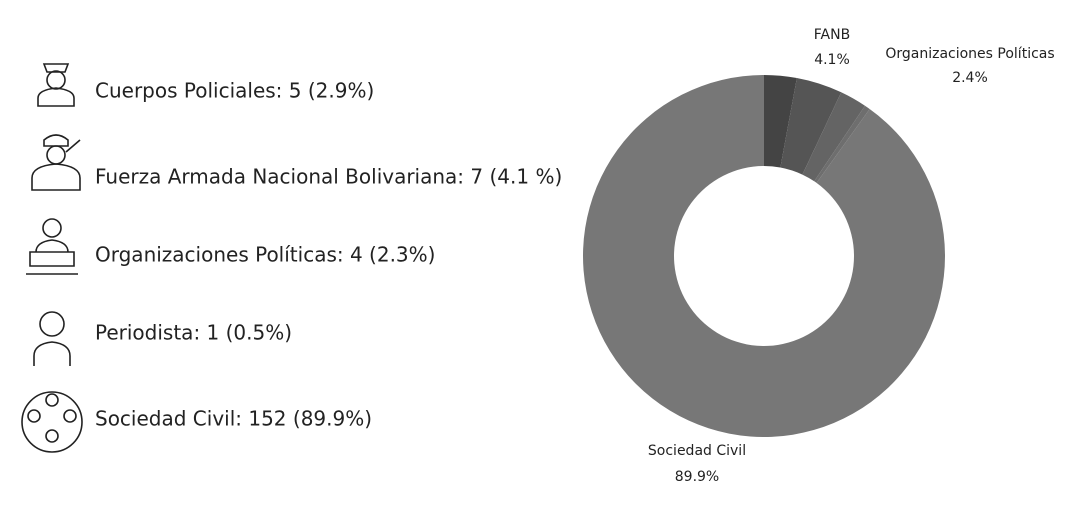 This screenshot has width=1092, height=507. What do you see at coordinates (52, 422) in the screenshot?
I see `society-icon` at bounding box center [52, 422].